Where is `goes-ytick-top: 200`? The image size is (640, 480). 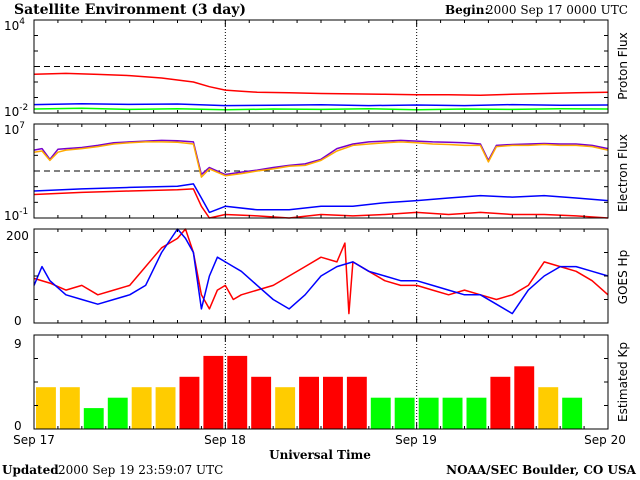 goes-ytick-top: 200 is located at coordinates (17, 236).